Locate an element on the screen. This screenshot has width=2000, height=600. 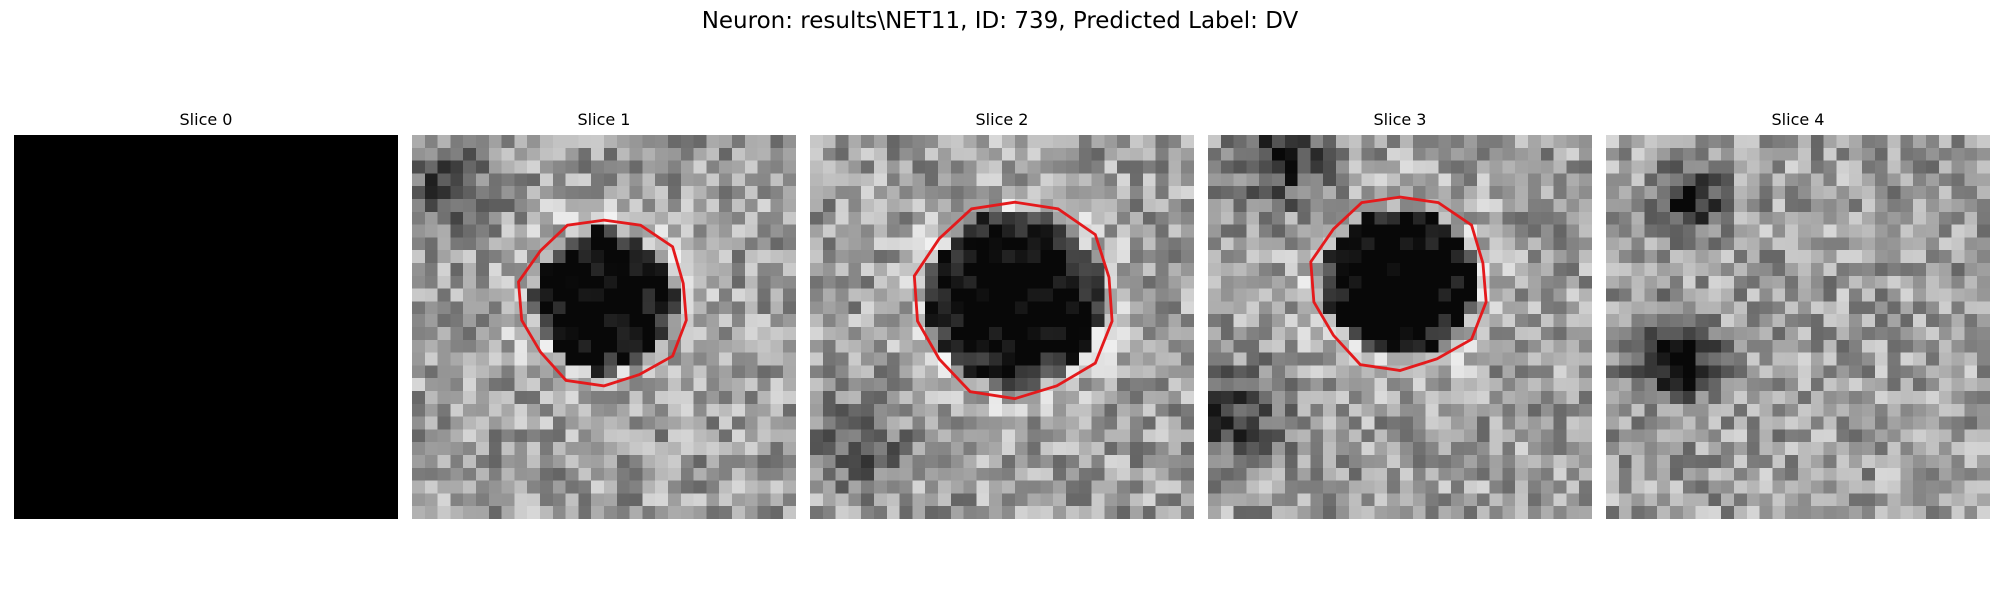
slice-title: Slice 2 is located at coordinates (1002, 119).